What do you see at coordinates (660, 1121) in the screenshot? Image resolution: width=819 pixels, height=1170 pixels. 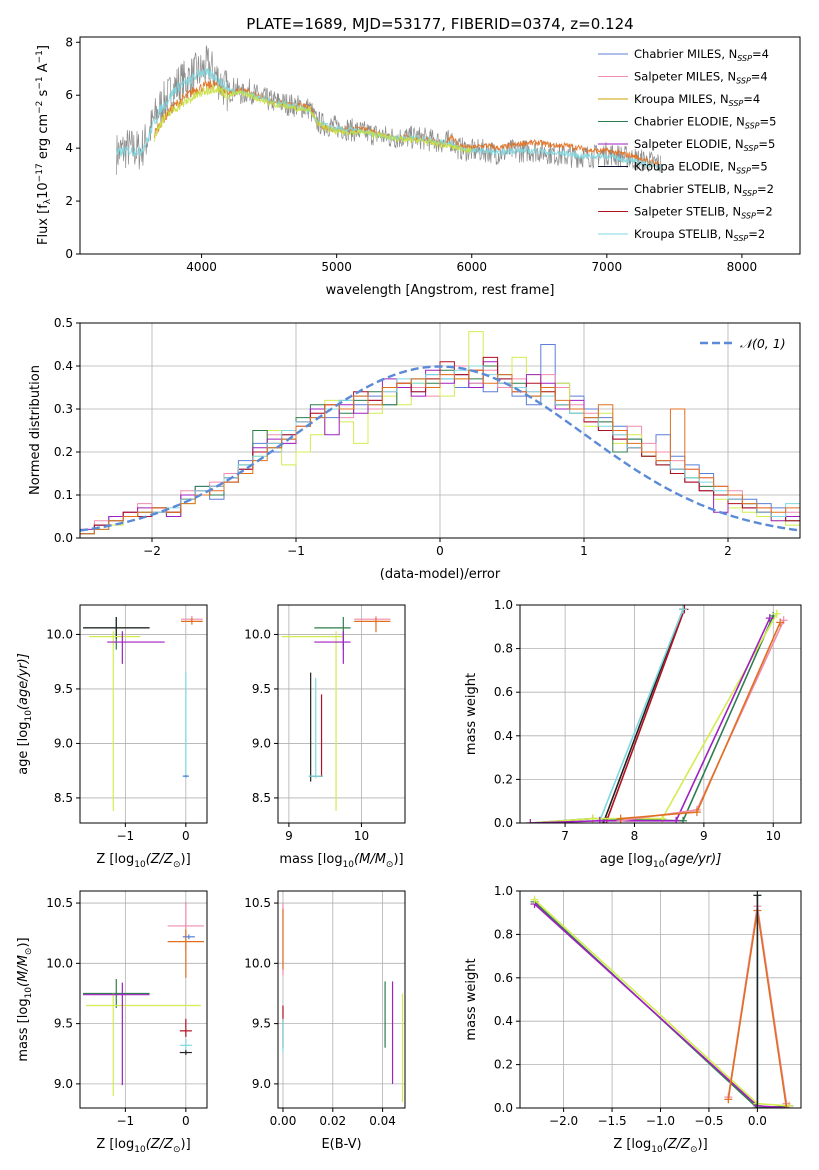 I see `x-tick-label: −1.0` at bounding box center [660, 1121].